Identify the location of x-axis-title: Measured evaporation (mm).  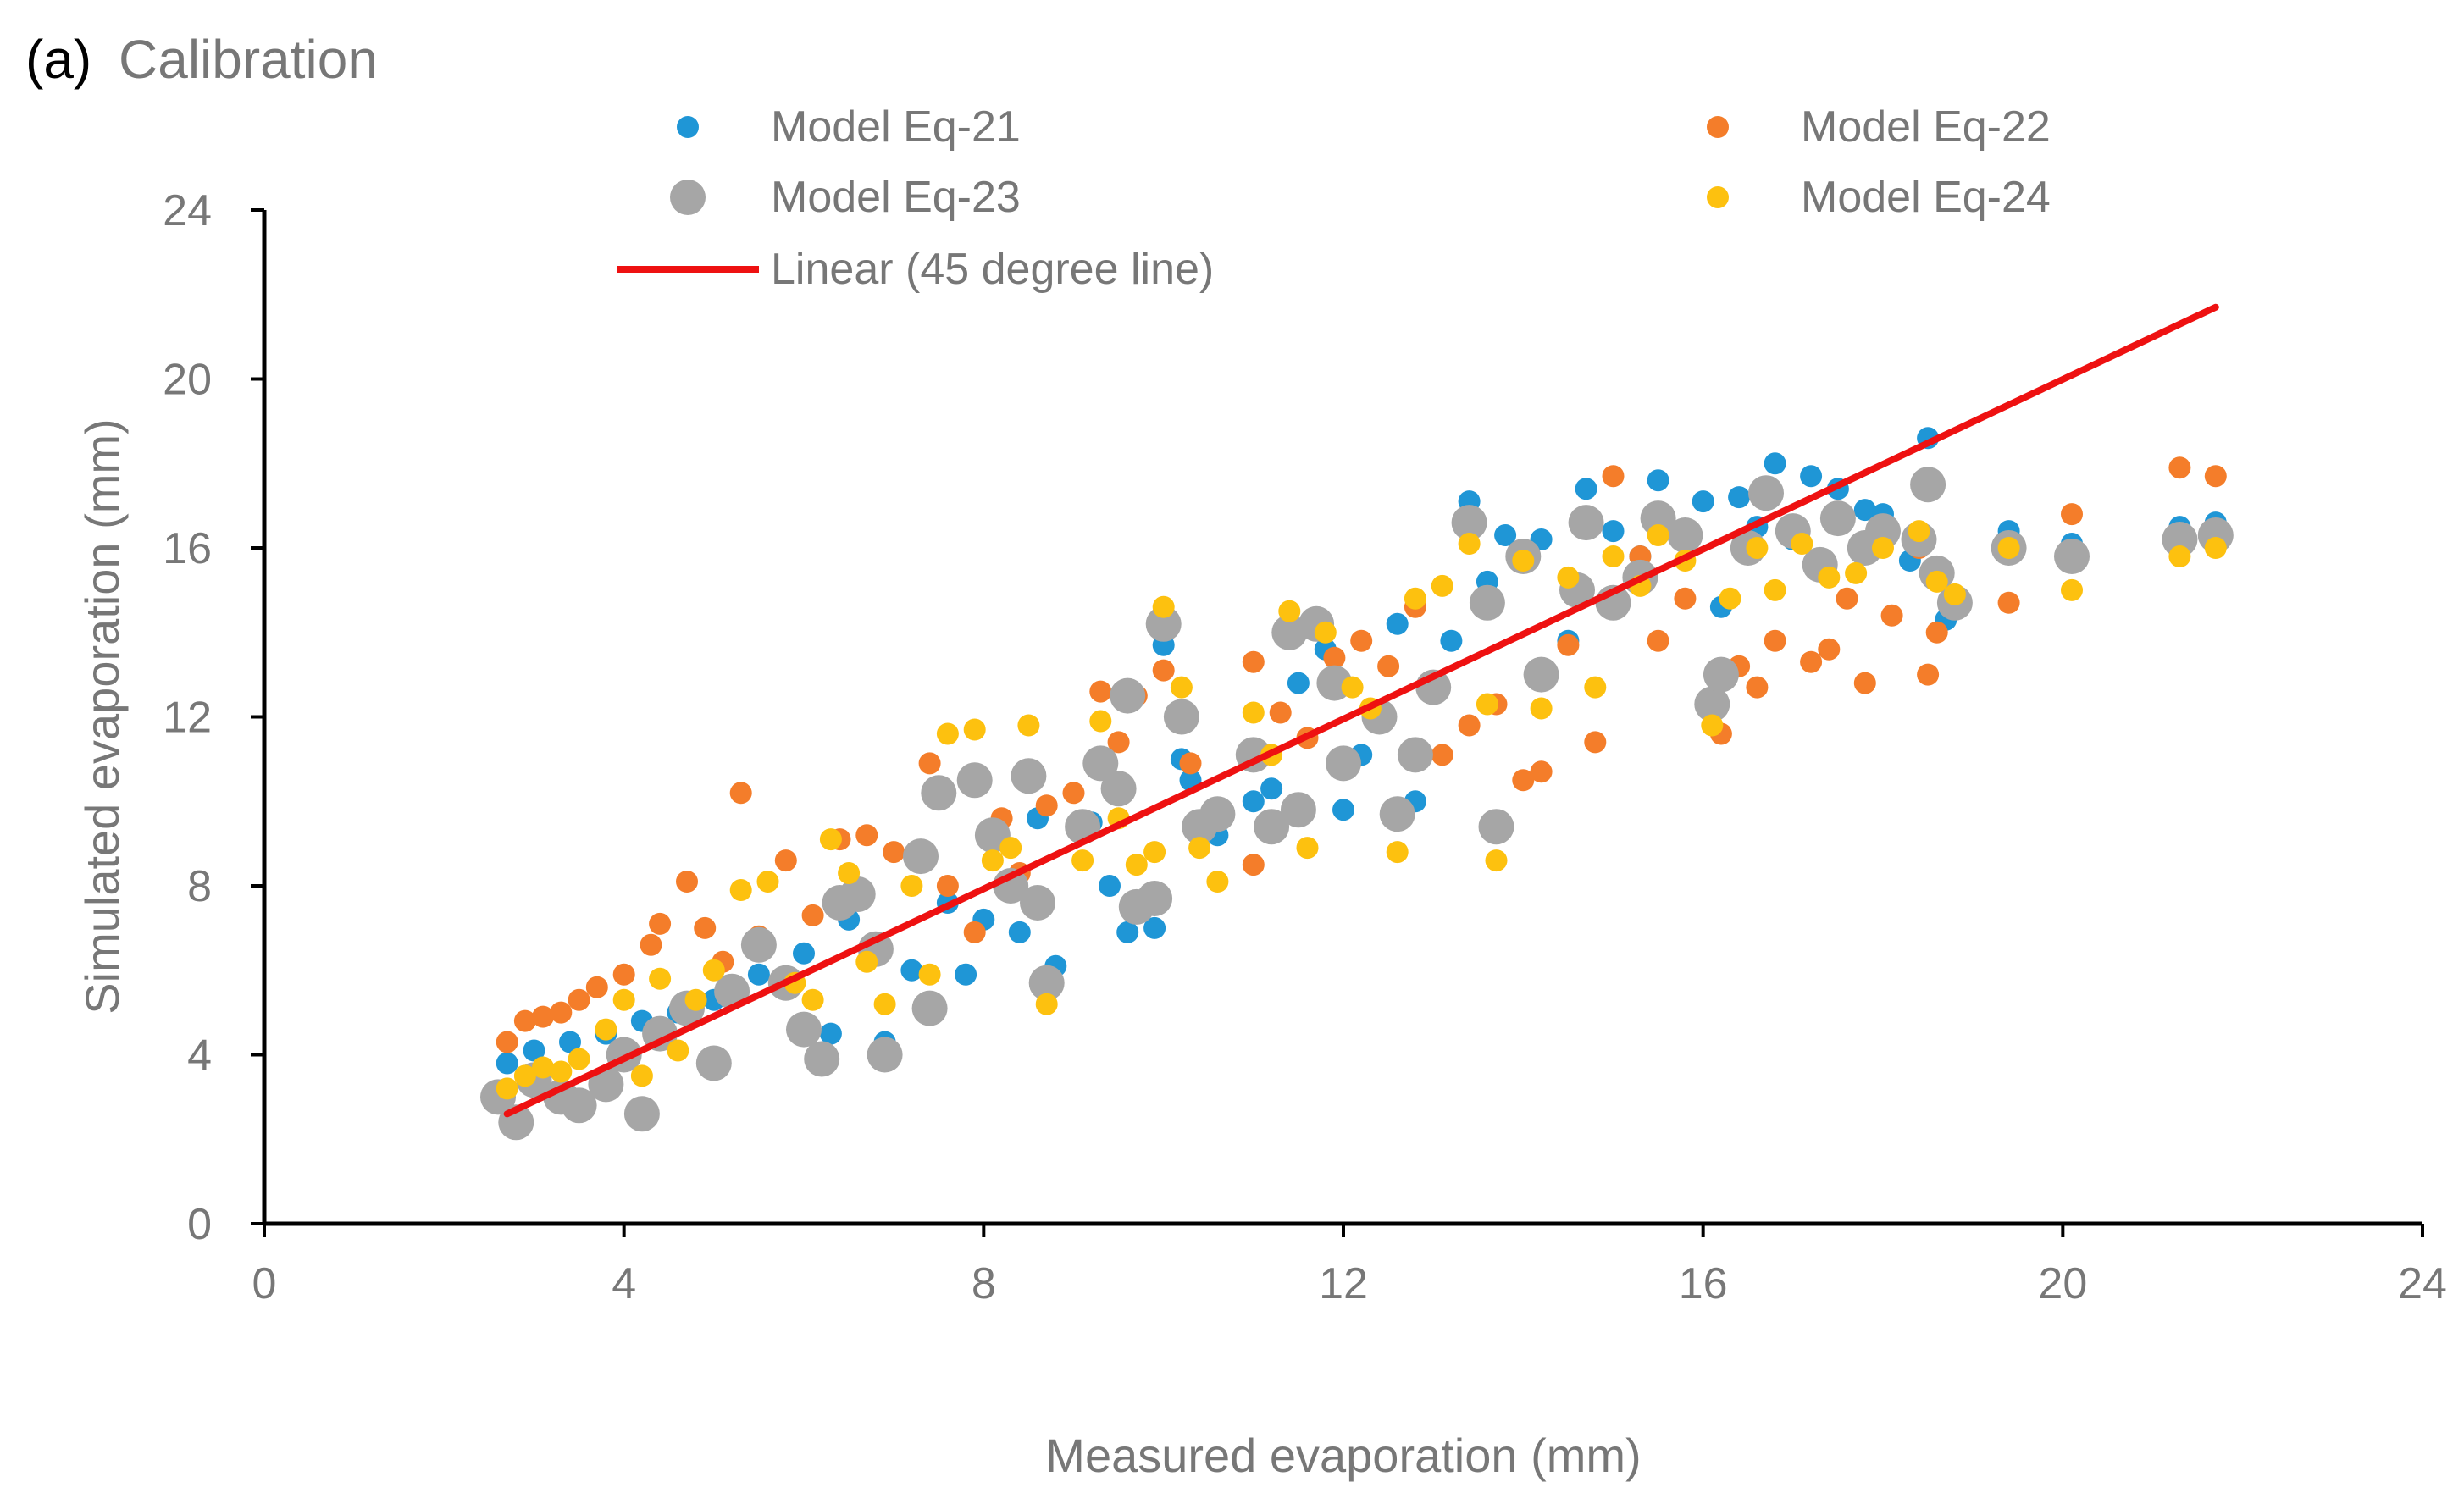
(1343, 1455).